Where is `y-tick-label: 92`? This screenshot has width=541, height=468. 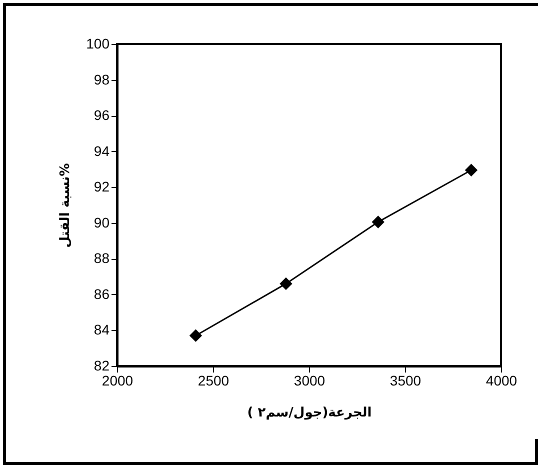
y-tick-label: 92 is located at coordinates (102, 186).